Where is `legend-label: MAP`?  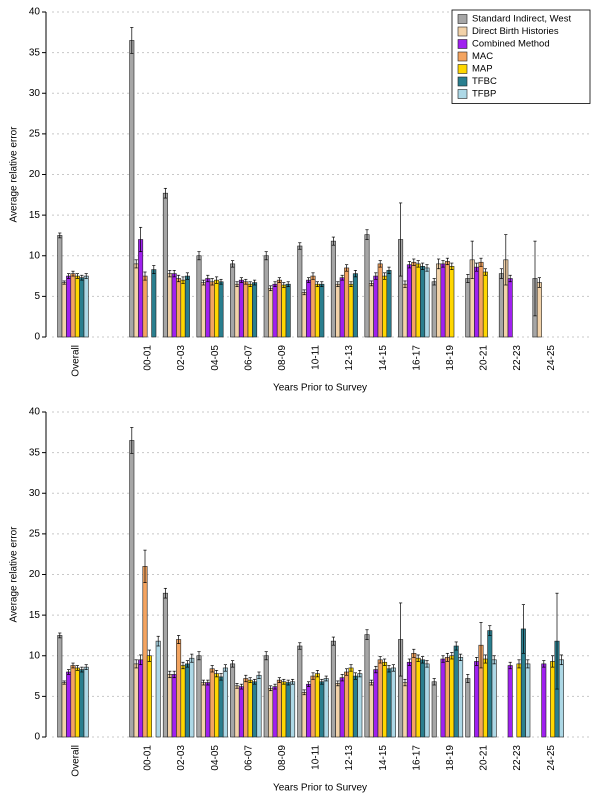
legend-label: MAP is located at coordinates (482, 69).